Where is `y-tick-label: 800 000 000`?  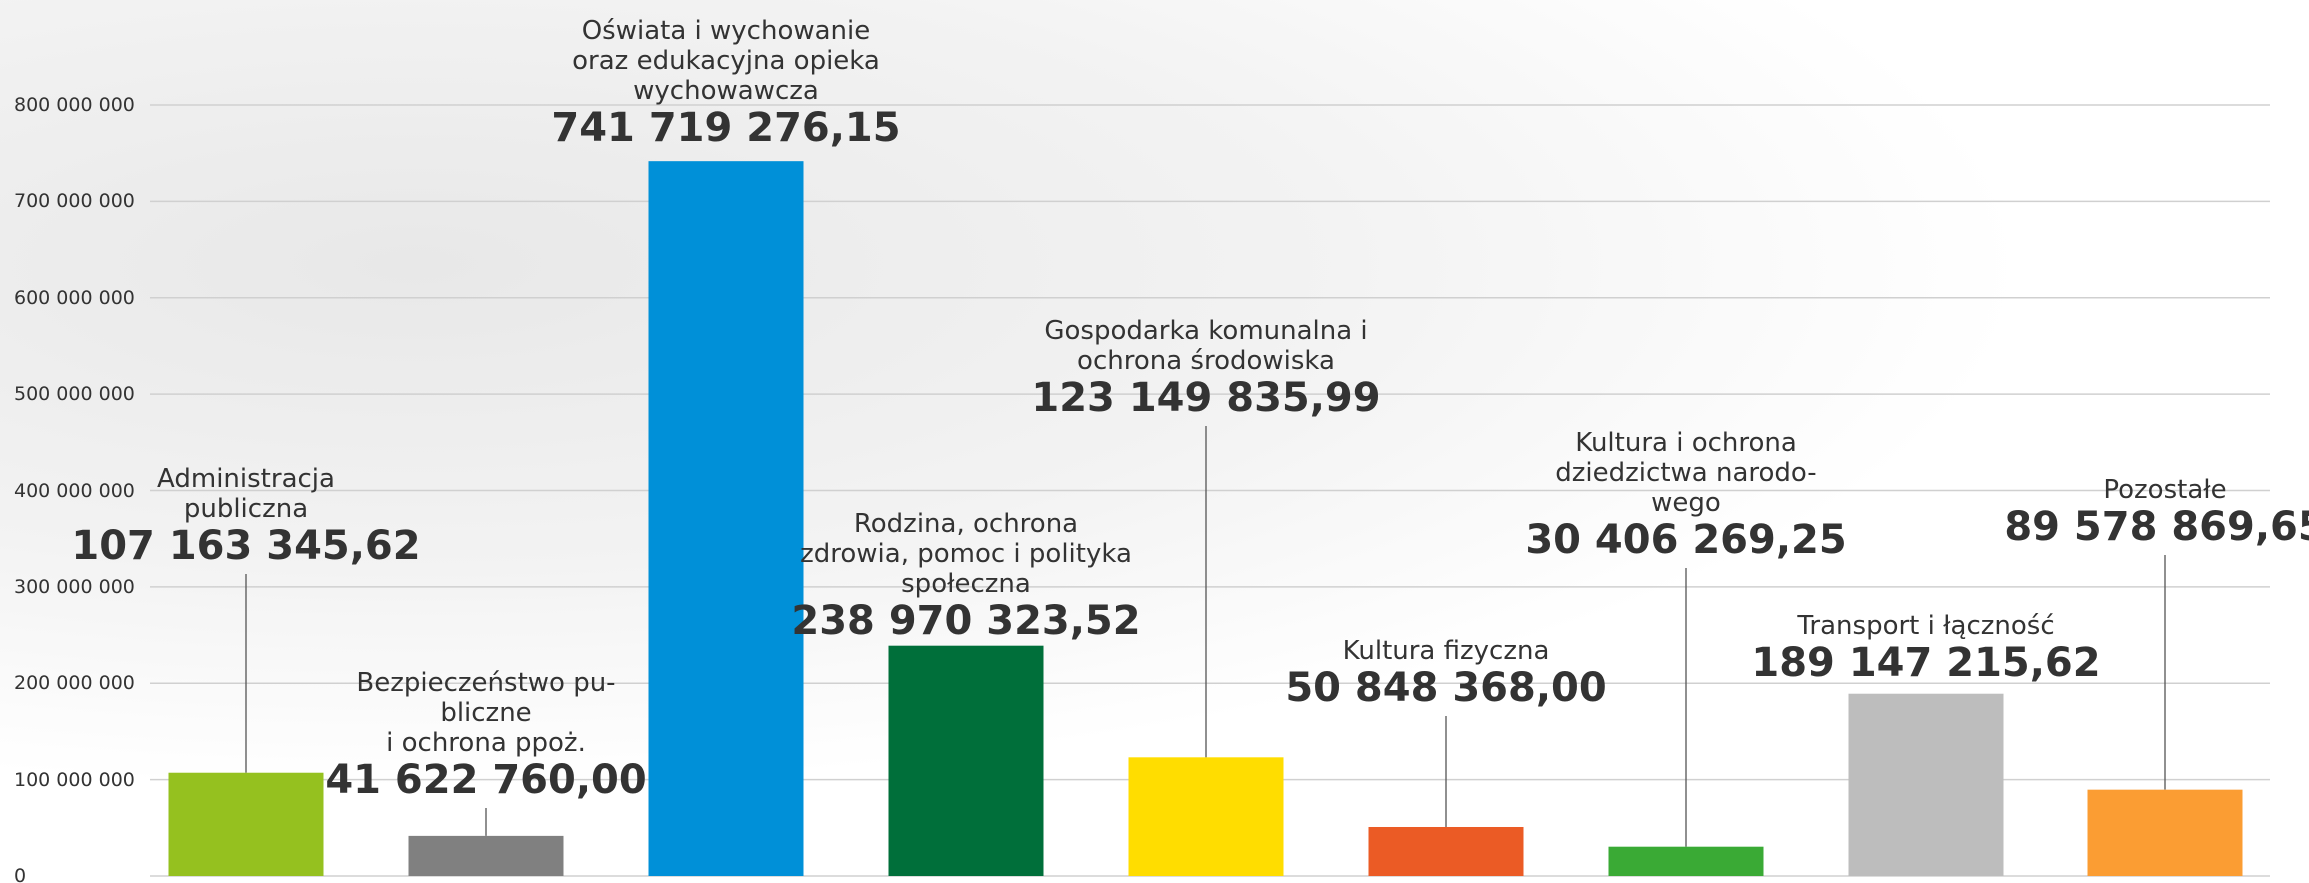 y-tick-label: 800 000 000 is located at coordinates (74, 105).